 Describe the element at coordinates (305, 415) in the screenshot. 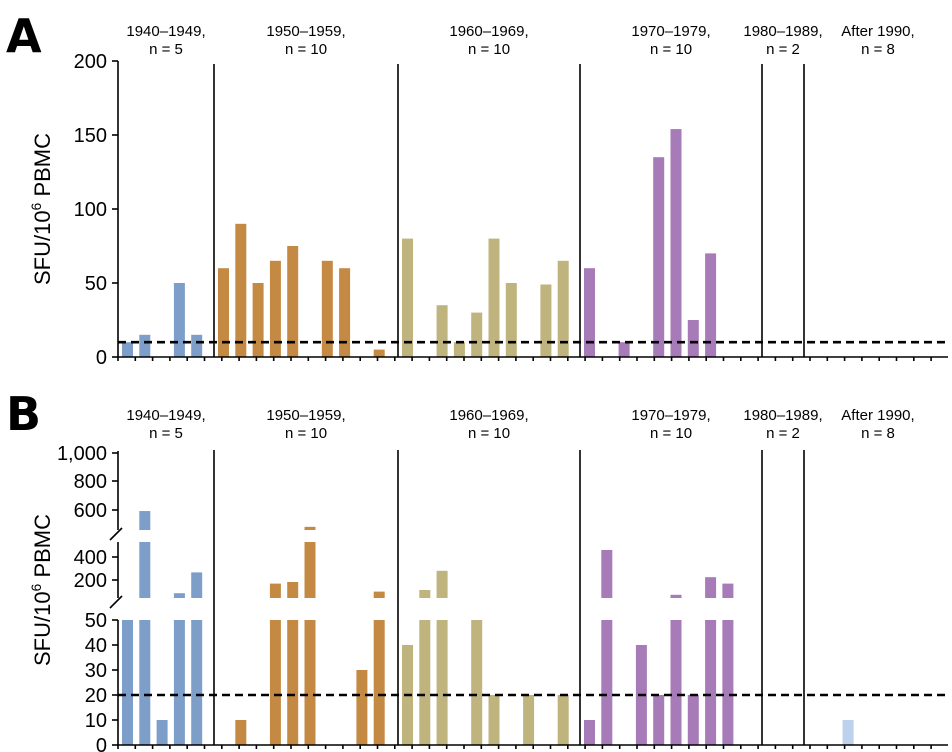

I see `group-label-period: 1950–1959,` at that location.